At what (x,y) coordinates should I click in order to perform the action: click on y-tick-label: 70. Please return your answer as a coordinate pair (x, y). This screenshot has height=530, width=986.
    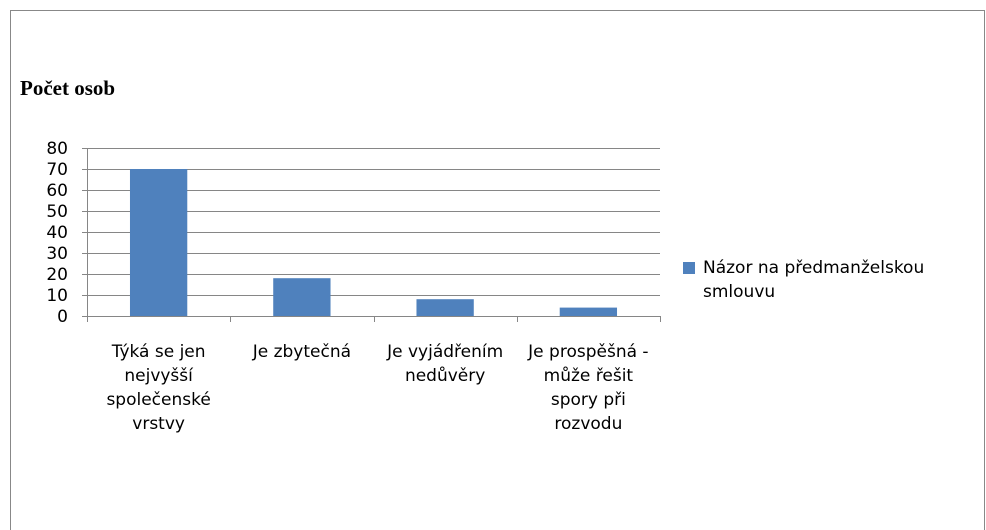
    Looking at the image, I should click on (57, 170).